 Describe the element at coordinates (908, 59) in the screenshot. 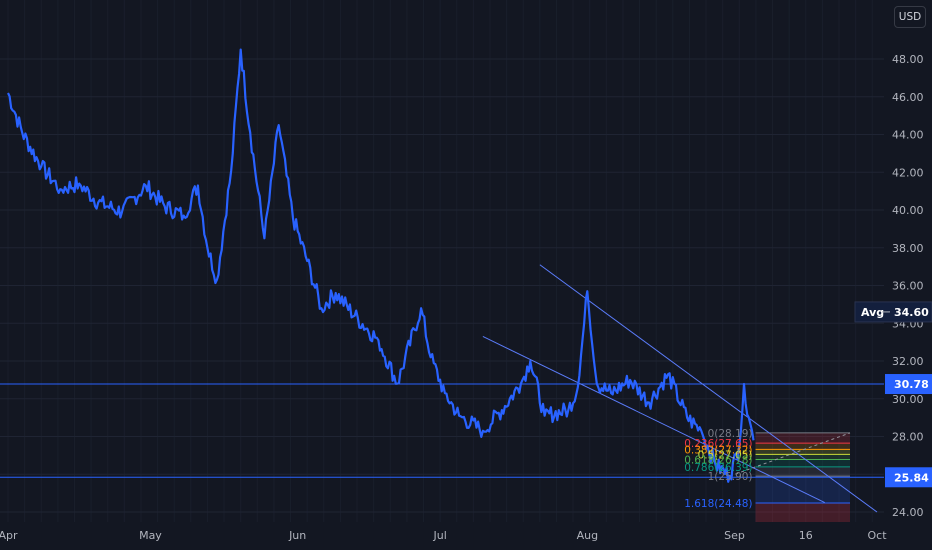

I see `y-tick-label: 48.00` at that location.